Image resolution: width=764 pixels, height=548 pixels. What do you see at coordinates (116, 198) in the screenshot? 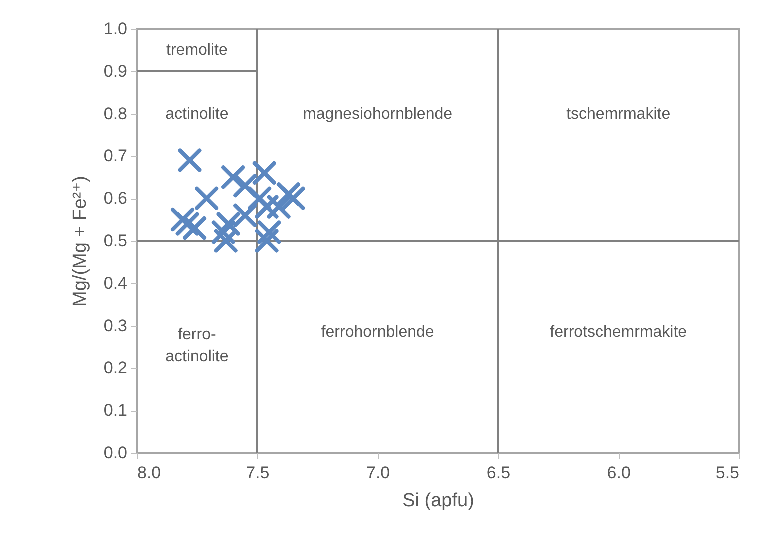
I see `y-tick-label: 0.6` at bounding box center [116, 198].